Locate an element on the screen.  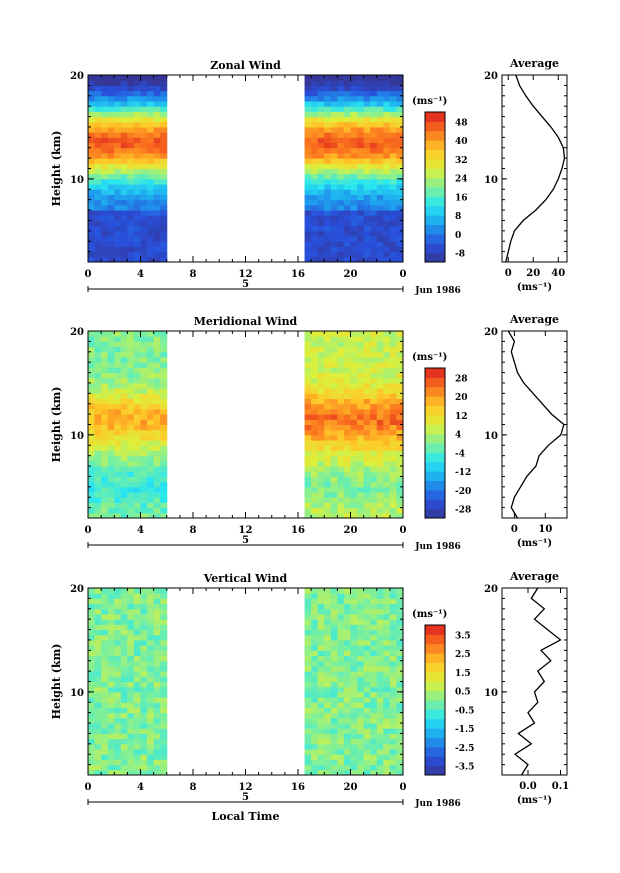
x-tick-label: 0 is located at coordinates (88, 787).